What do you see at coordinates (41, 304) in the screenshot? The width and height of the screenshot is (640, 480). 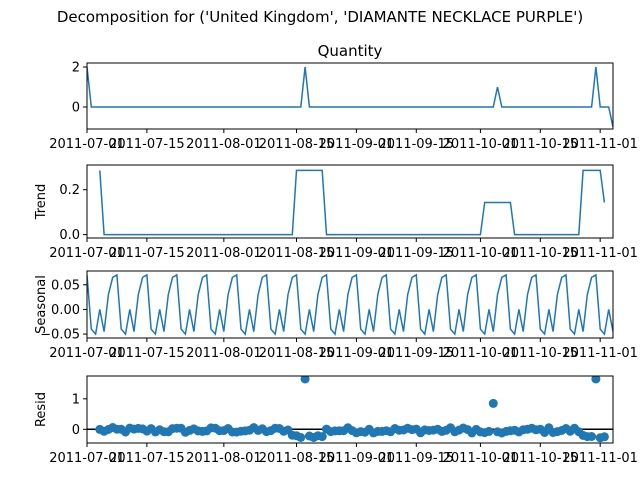 I see `y-axis-label: Seasonal` at bounding box center [41, 304].